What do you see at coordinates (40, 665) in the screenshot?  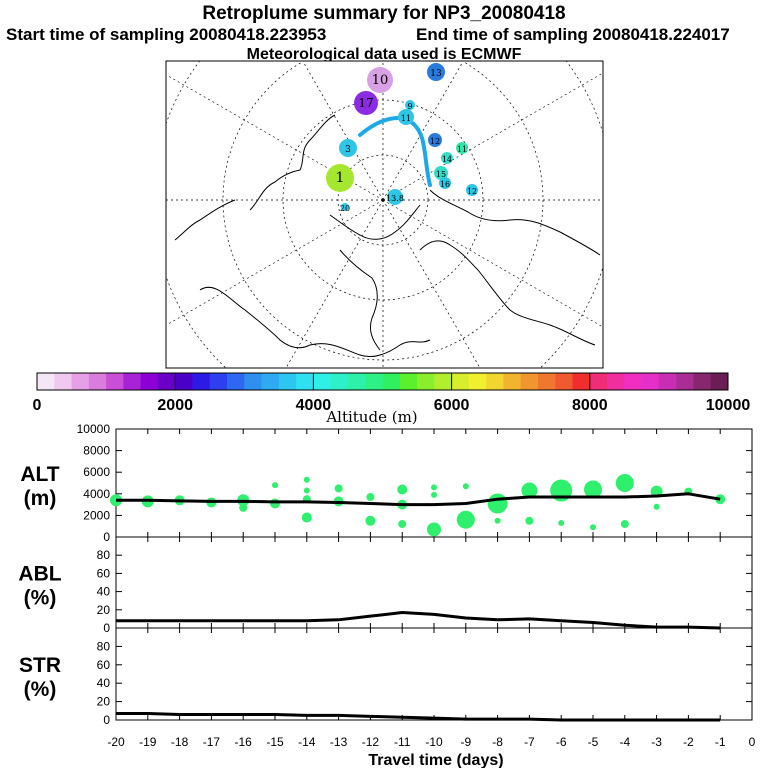 I see `panel-ylabel: STR` at bounding box center [40, 665].